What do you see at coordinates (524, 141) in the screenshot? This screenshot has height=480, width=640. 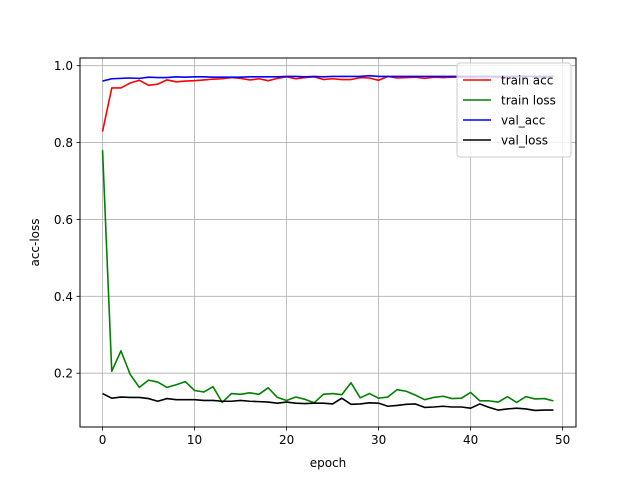 I see `legend-label-val-loss: val_loss` at bounding box center [524, 141].